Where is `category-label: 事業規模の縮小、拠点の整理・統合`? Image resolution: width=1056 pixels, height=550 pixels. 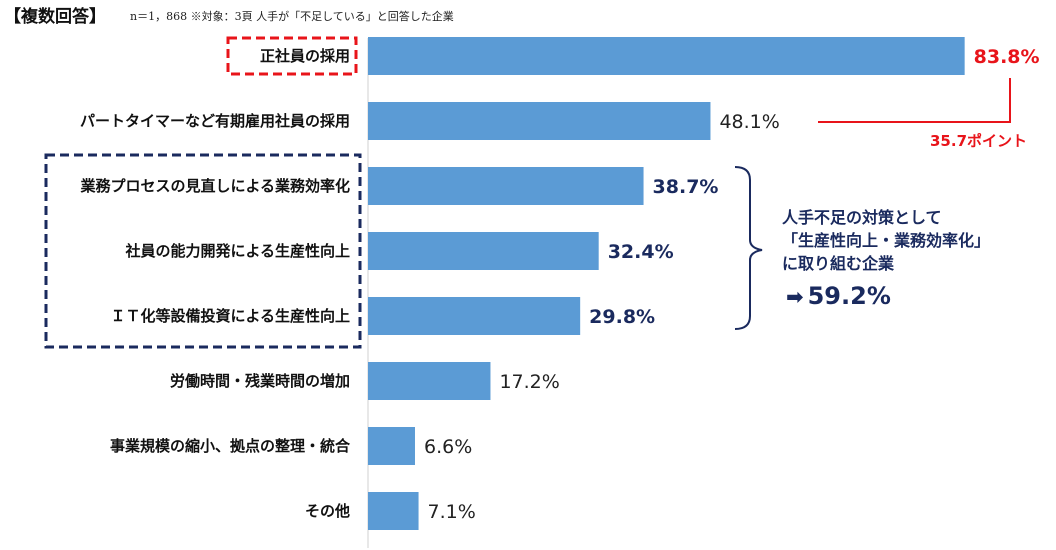
category-label: 事業規模の縮小、拠点の整理・統合 is located at coordinates (230, 446).